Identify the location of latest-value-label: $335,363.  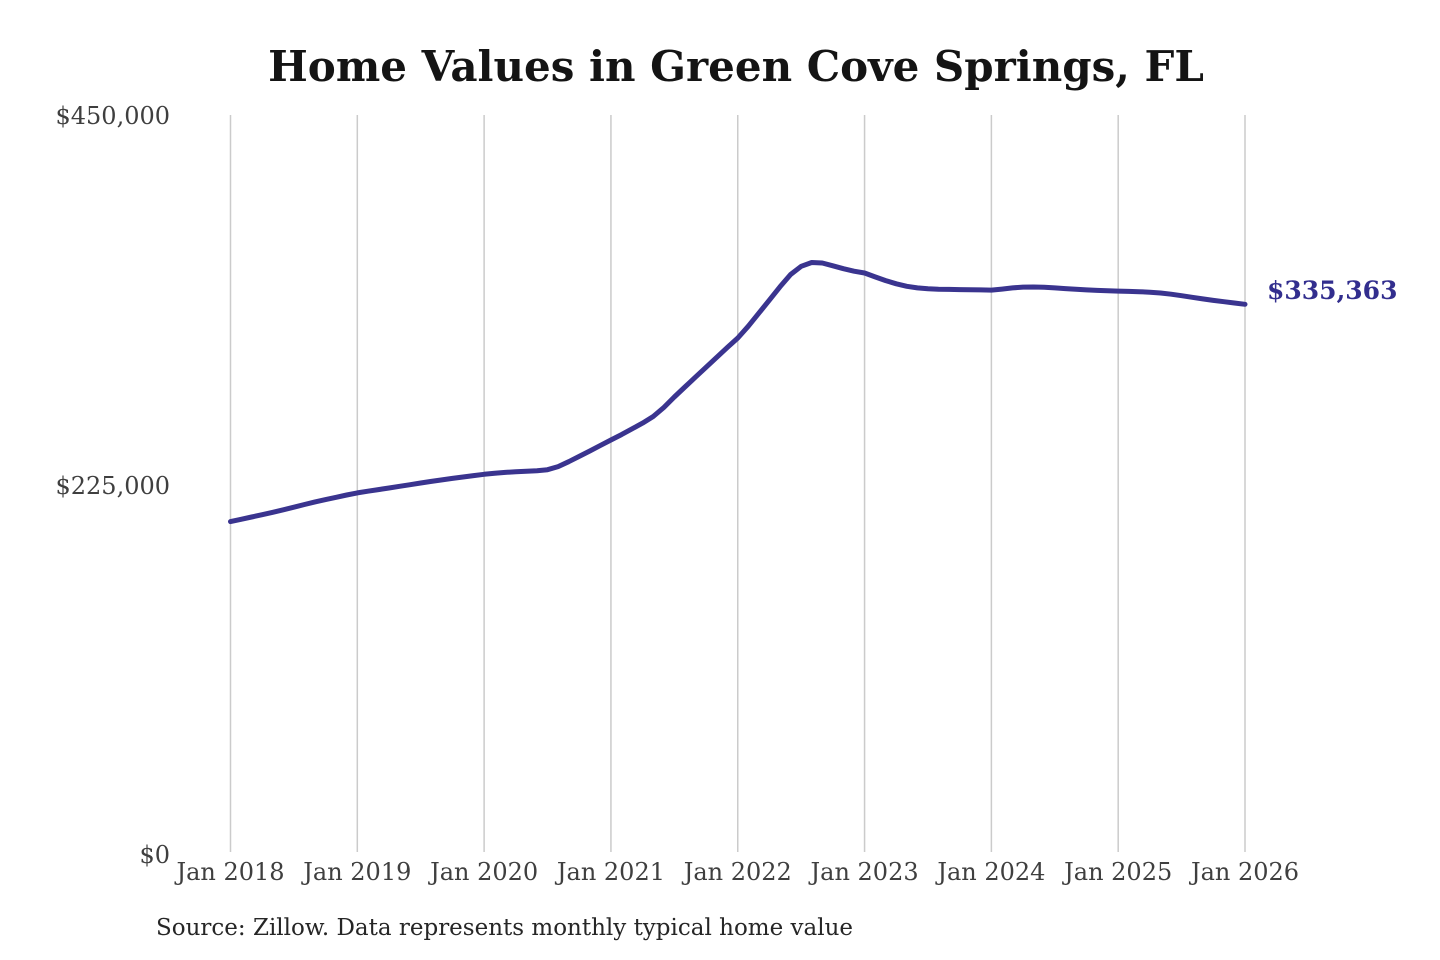
(1332, 290).